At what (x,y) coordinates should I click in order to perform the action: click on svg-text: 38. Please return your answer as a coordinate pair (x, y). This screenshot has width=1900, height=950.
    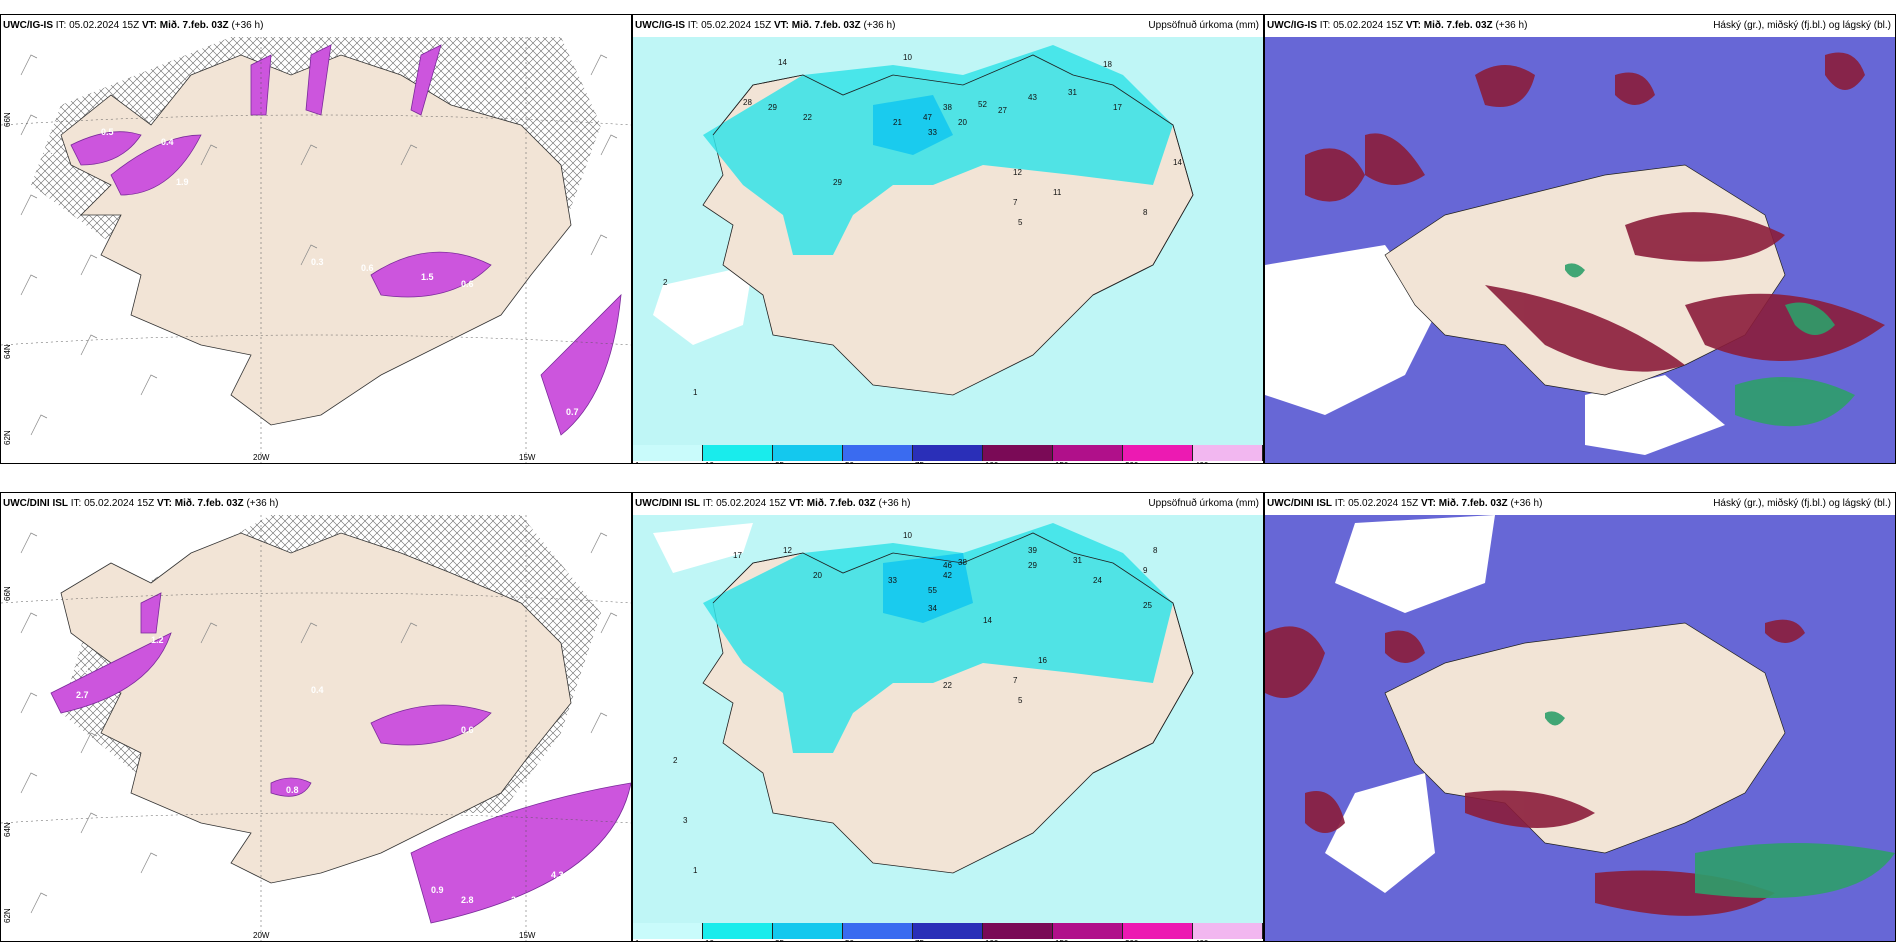
    Looking at the image, I should click on (947, 107).